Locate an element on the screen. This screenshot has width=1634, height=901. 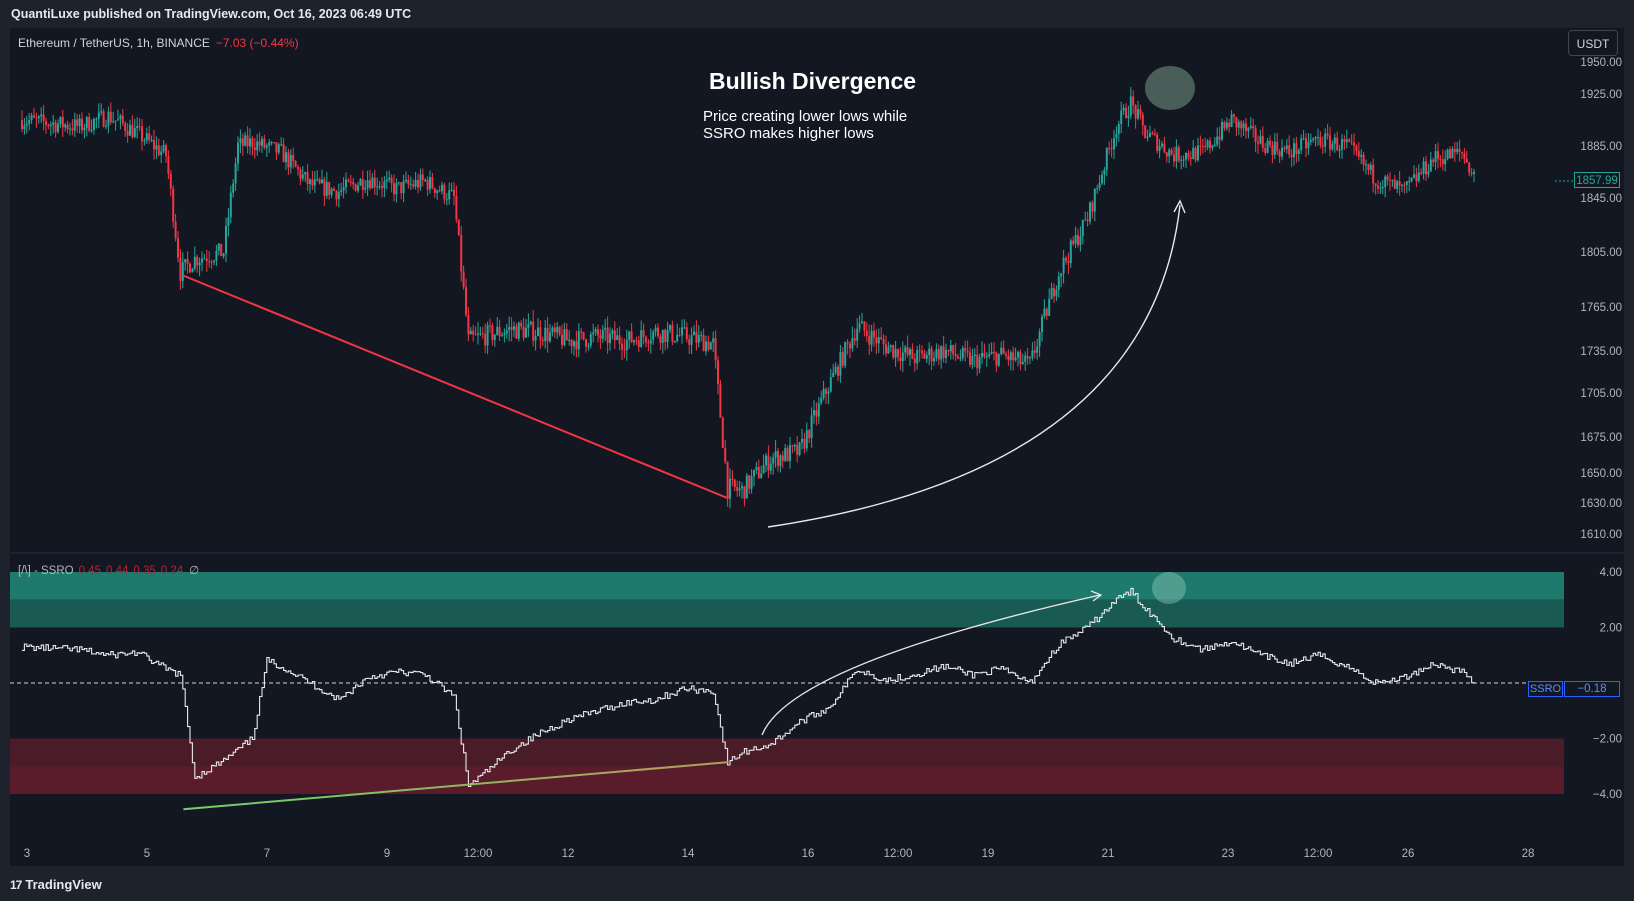
indicator-name: [/\] - SSRO is located at coordinates (46, 571).